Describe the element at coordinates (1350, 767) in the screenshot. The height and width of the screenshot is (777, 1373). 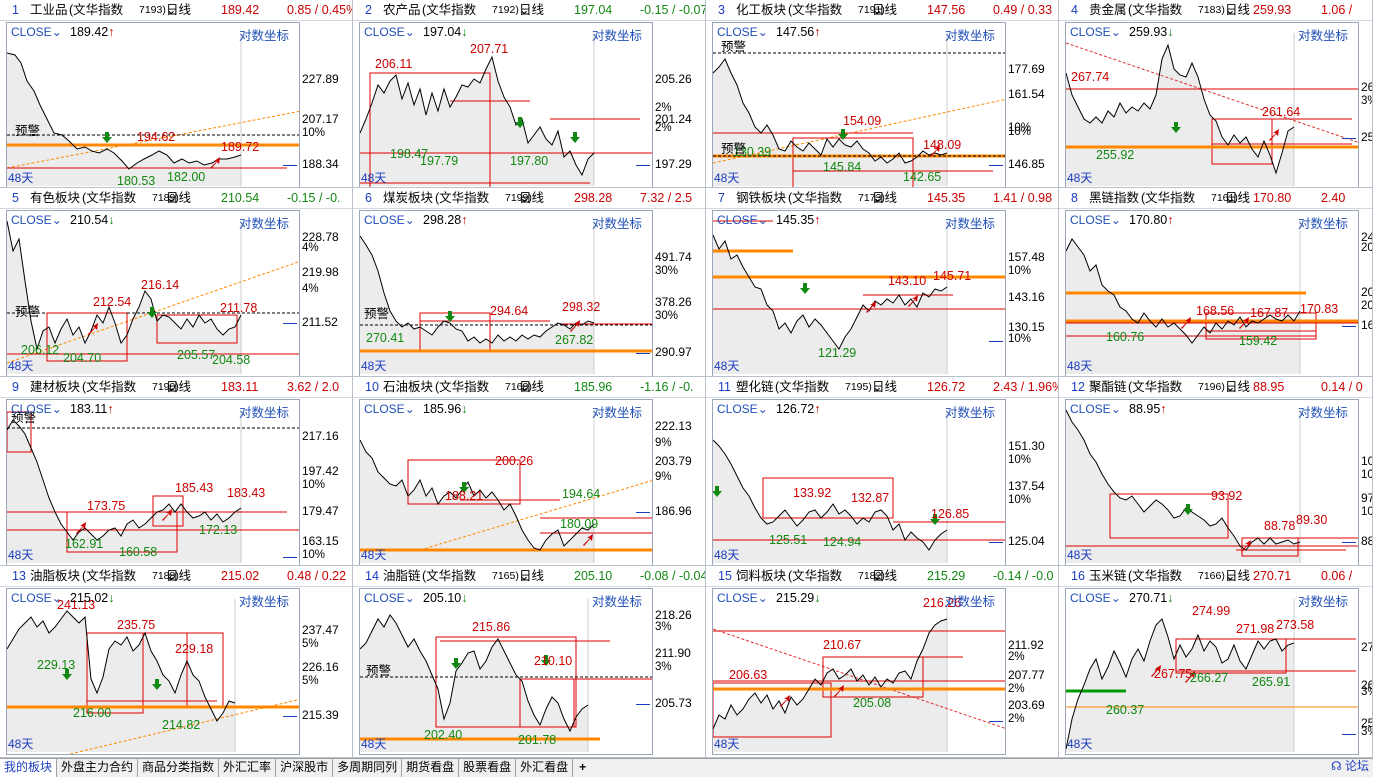
I see `forum-link: ☊ 论坛` at that location.